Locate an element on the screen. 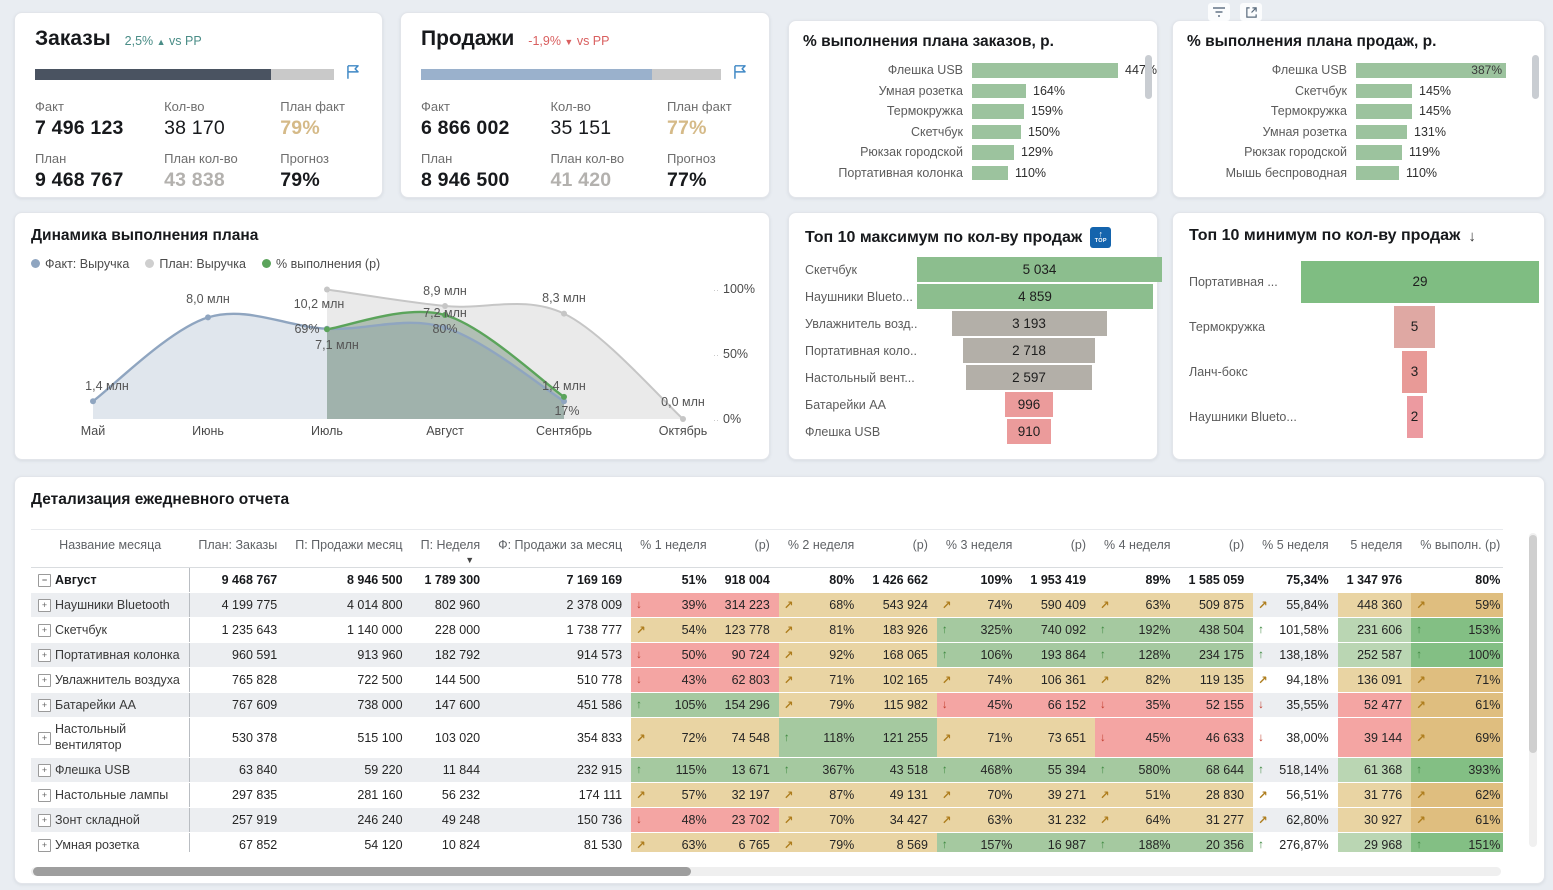  value-bar: 5 is located at coordinates (1414, 326).